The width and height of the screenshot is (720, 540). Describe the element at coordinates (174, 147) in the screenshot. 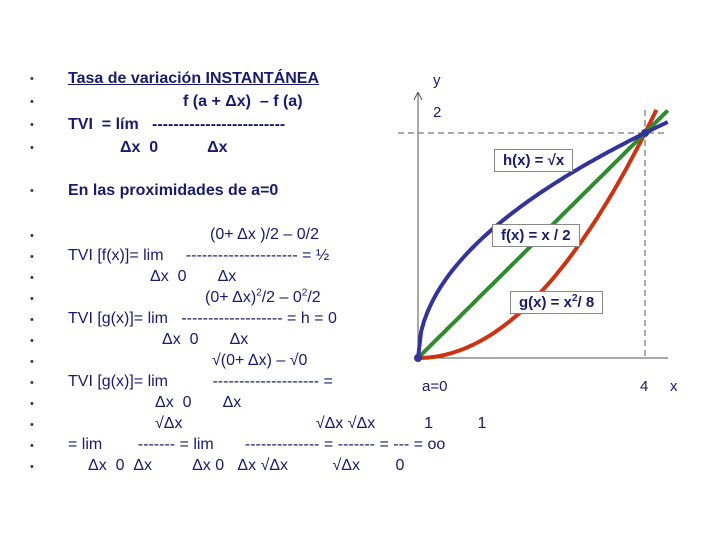

I see `formula-limit: Δx 0 Δx` at that location.